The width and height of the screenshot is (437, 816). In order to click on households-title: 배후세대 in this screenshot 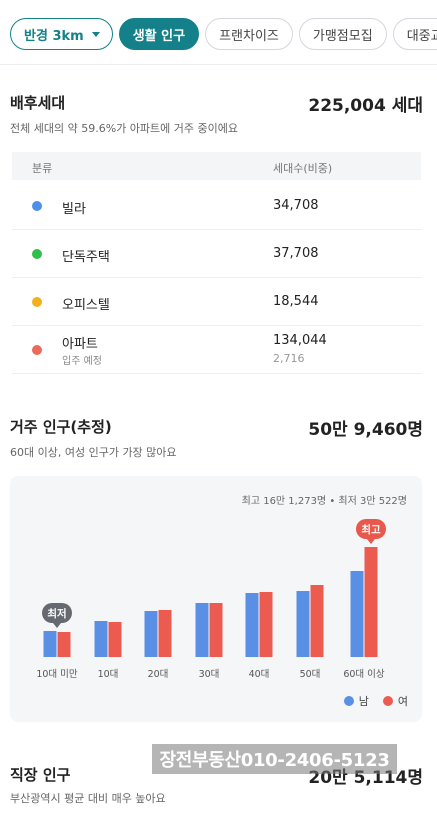, I will do `click(38, 103)`.